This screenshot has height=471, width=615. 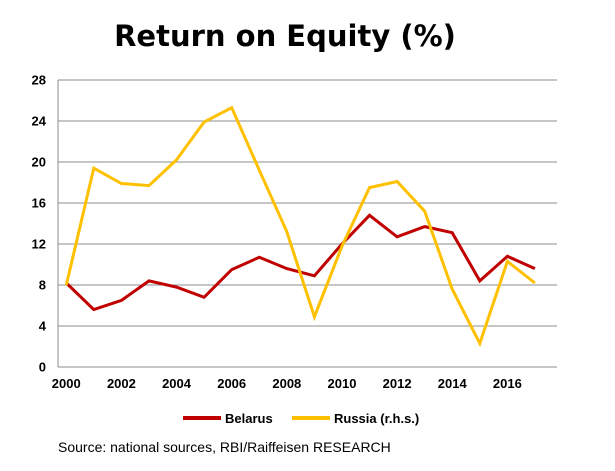 I want to click on x-tick-label: 2000, so click(x=66, y=383).